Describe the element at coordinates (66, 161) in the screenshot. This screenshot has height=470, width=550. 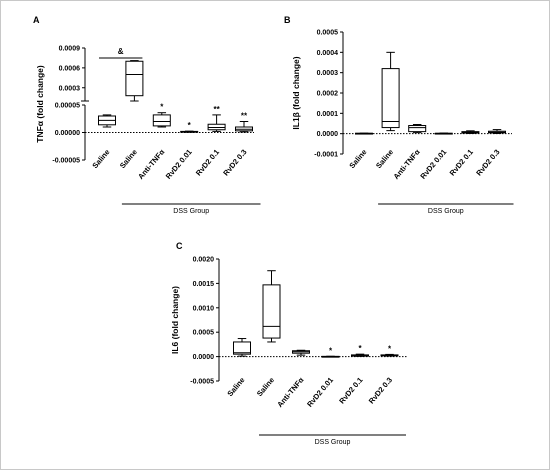
I see `y-tick-label: -0.00005` at that location.